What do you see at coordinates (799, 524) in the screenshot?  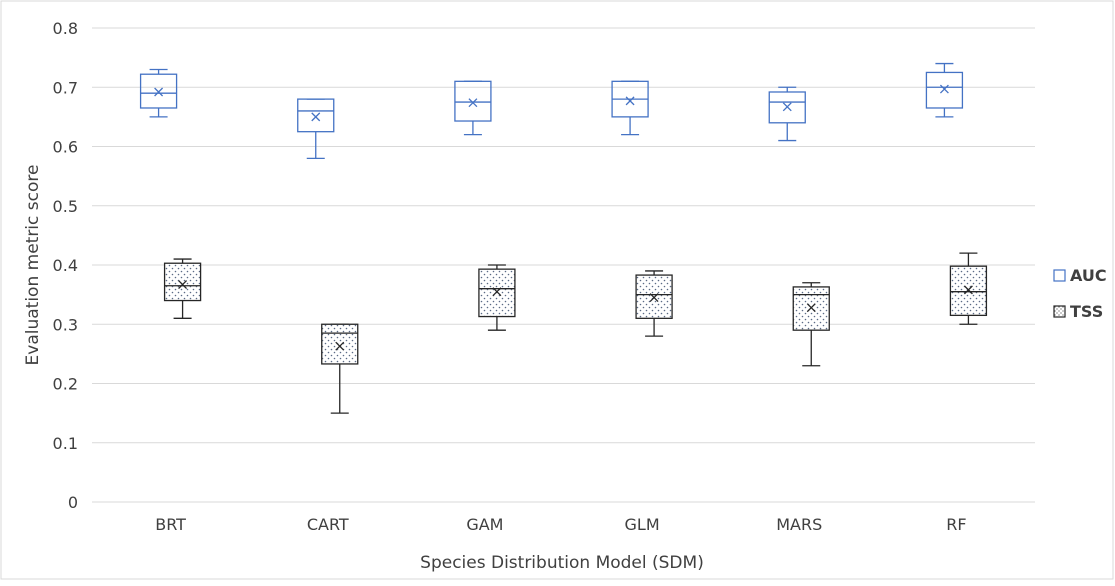 I see `x-tick-label: MARS` at bounding box center [799, 524].